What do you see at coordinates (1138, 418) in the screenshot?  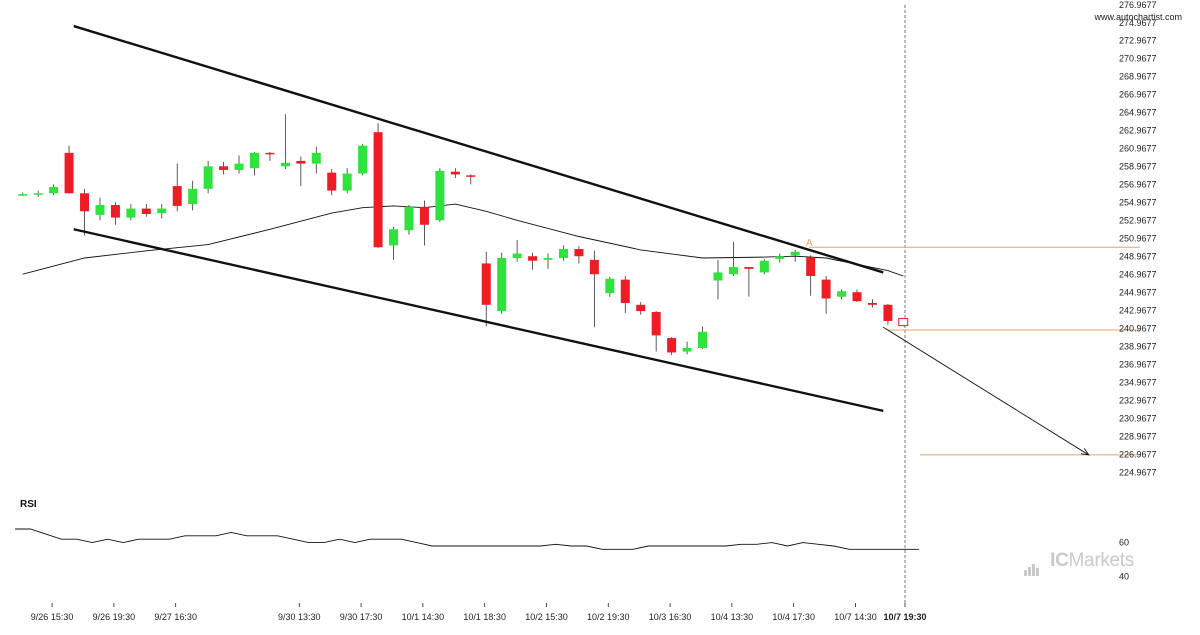 I see `price-tick-label: 230.9677` at bounding box center [1138, 418].